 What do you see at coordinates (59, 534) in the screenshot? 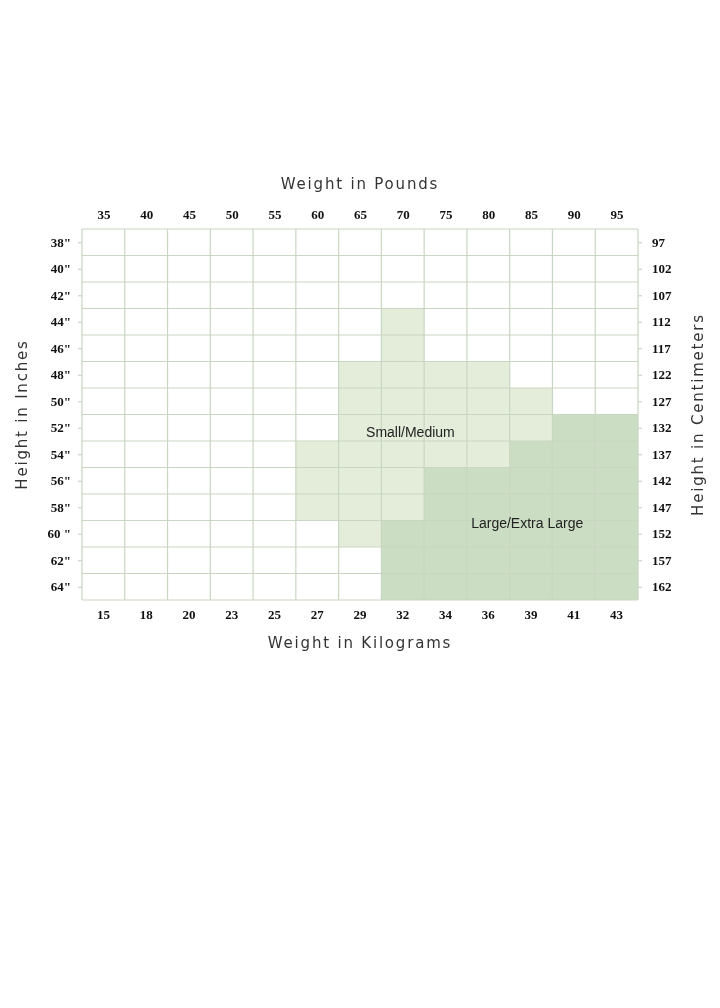
I see `y-tick-label: 60 "` at bounding box center [59, 534].